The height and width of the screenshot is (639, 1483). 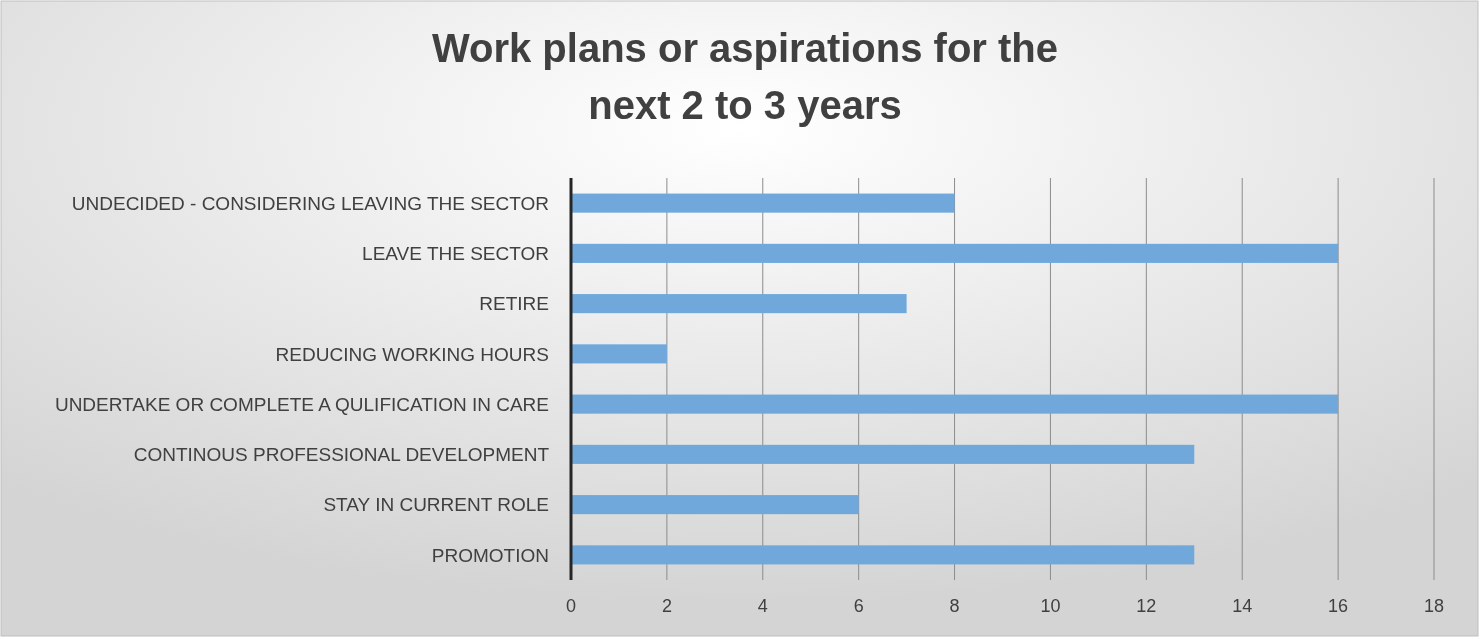 I want to click on x-tick-label: 6, so click(x=858, y=606).